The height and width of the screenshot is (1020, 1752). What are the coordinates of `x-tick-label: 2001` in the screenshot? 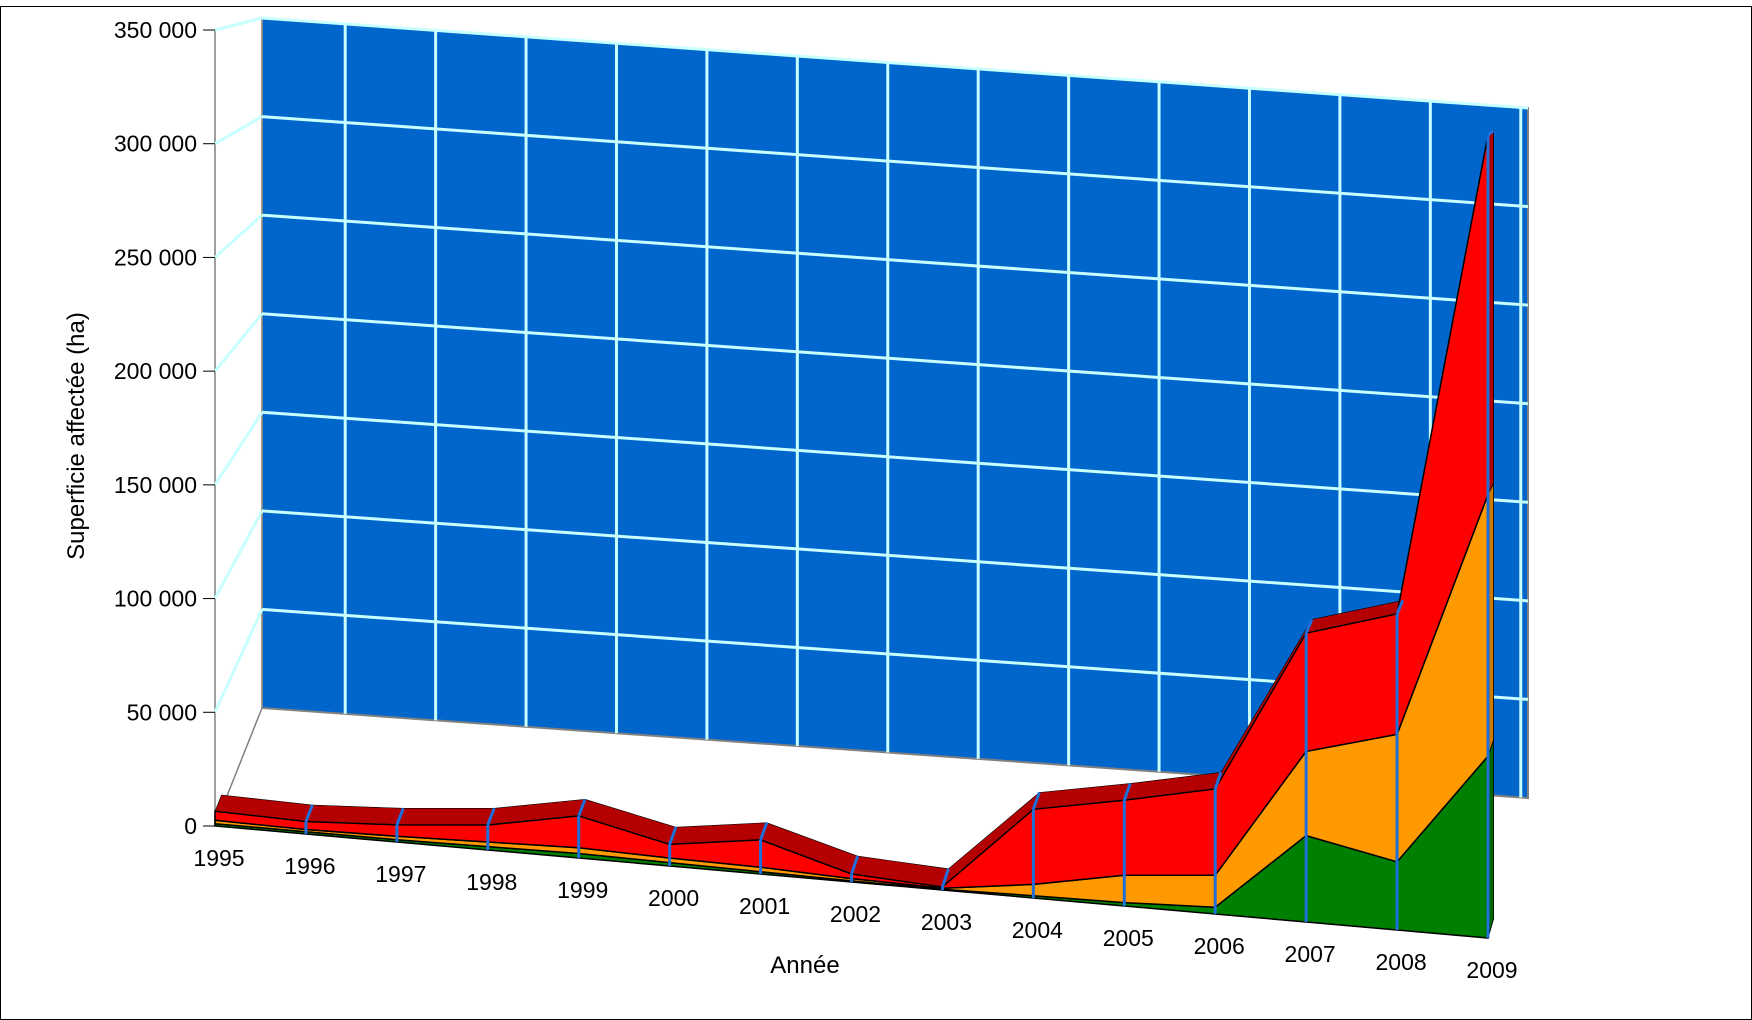 It's located at (764, 906).